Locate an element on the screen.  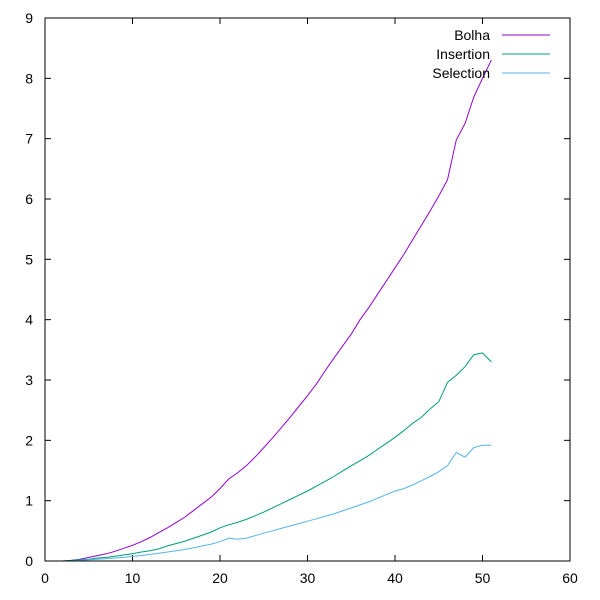
y-tick-label: 7 is located at coordinates (29, 139).